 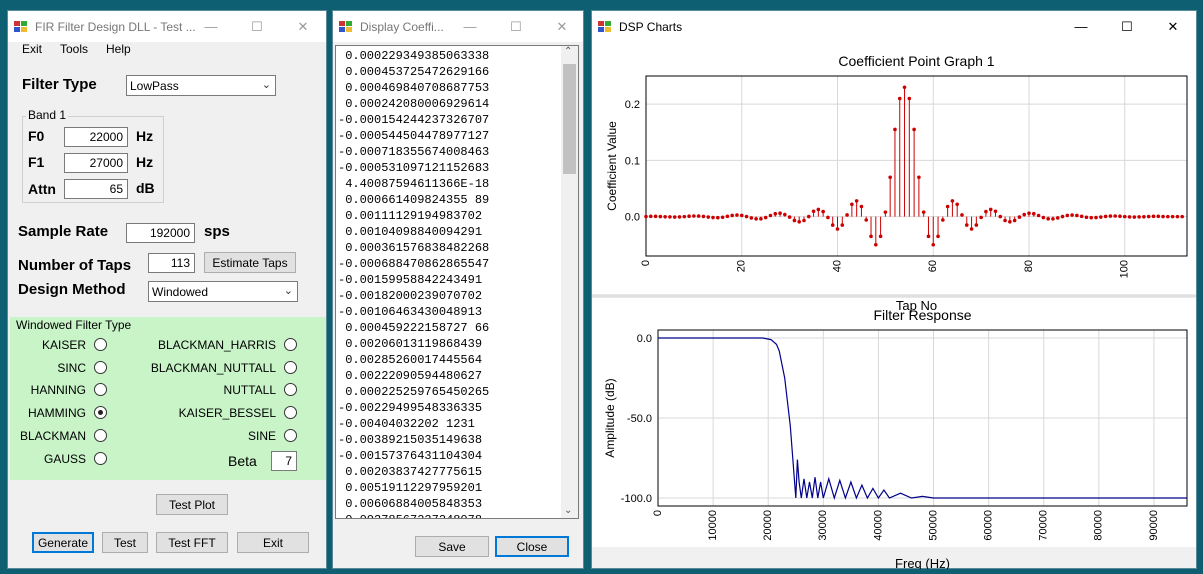 What do you see at coordinates (1154, 525) in the screenshot?
I see `x-tick-label: 90000` at bounding box center [1154, 525].